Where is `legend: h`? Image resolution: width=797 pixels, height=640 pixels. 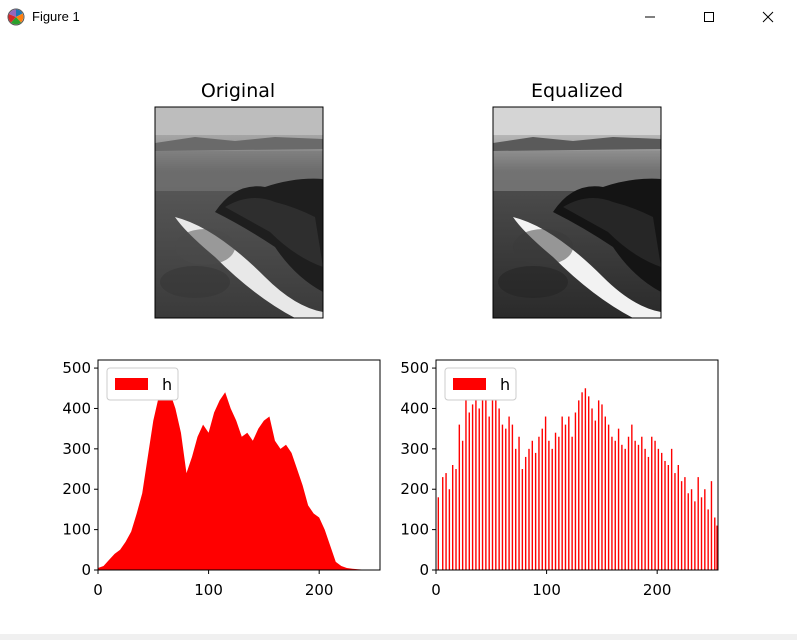 legend: h is located at coordinates (142, 384).